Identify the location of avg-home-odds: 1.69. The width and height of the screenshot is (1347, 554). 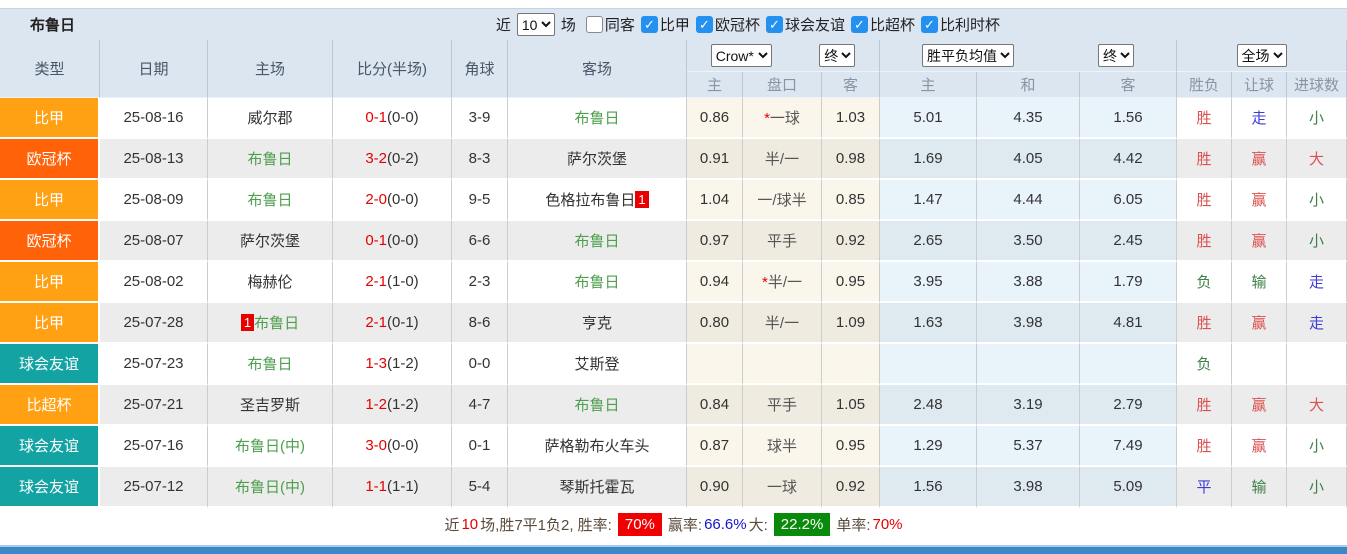
(929, 159).